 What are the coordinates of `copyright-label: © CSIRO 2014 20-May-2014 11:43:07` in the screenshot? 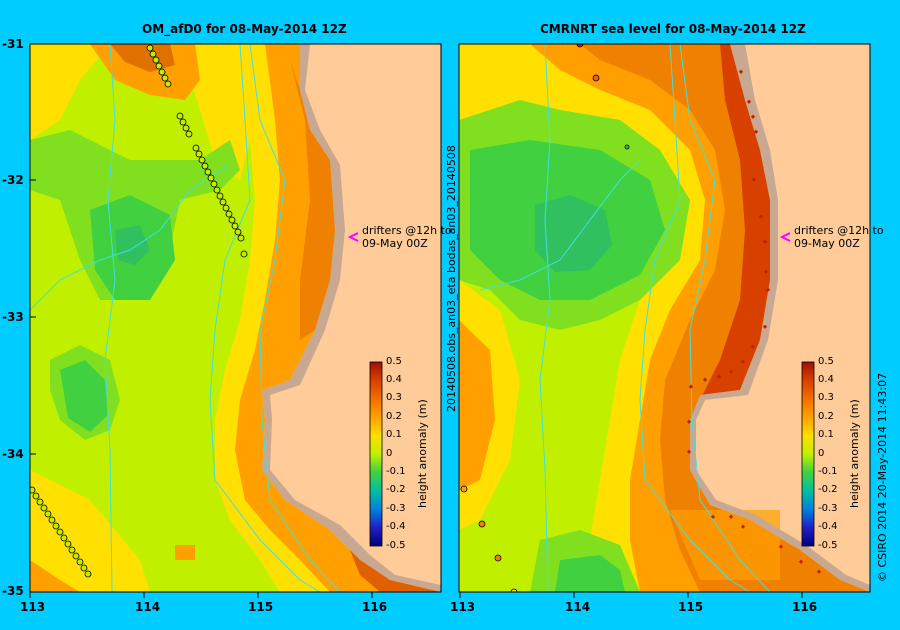 It's located at (882, 477).